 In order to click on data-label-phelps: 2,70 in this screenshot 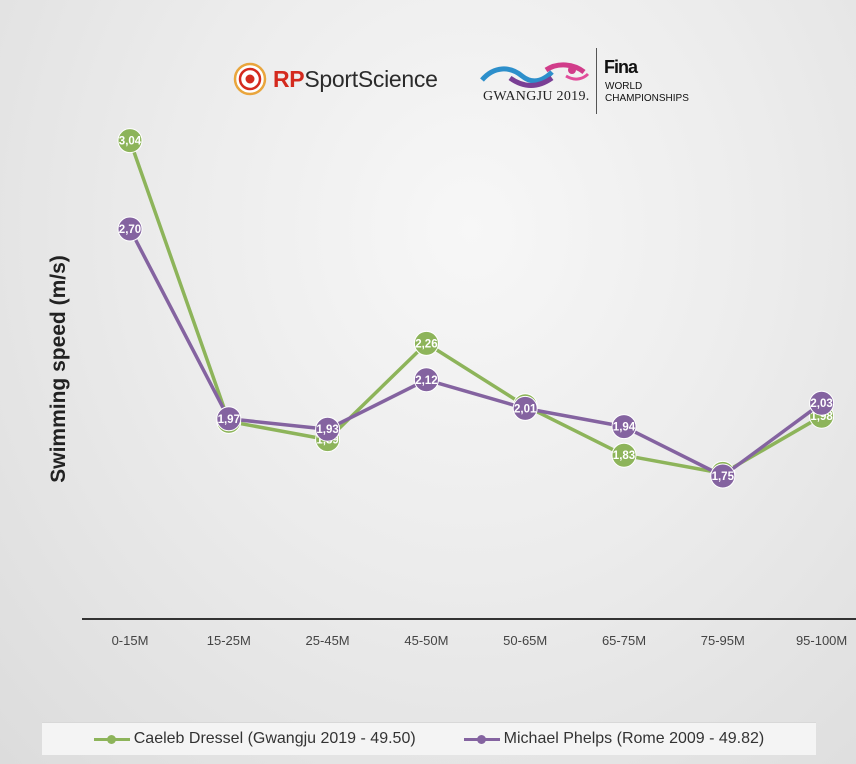, I will do `click(130, 230)`.